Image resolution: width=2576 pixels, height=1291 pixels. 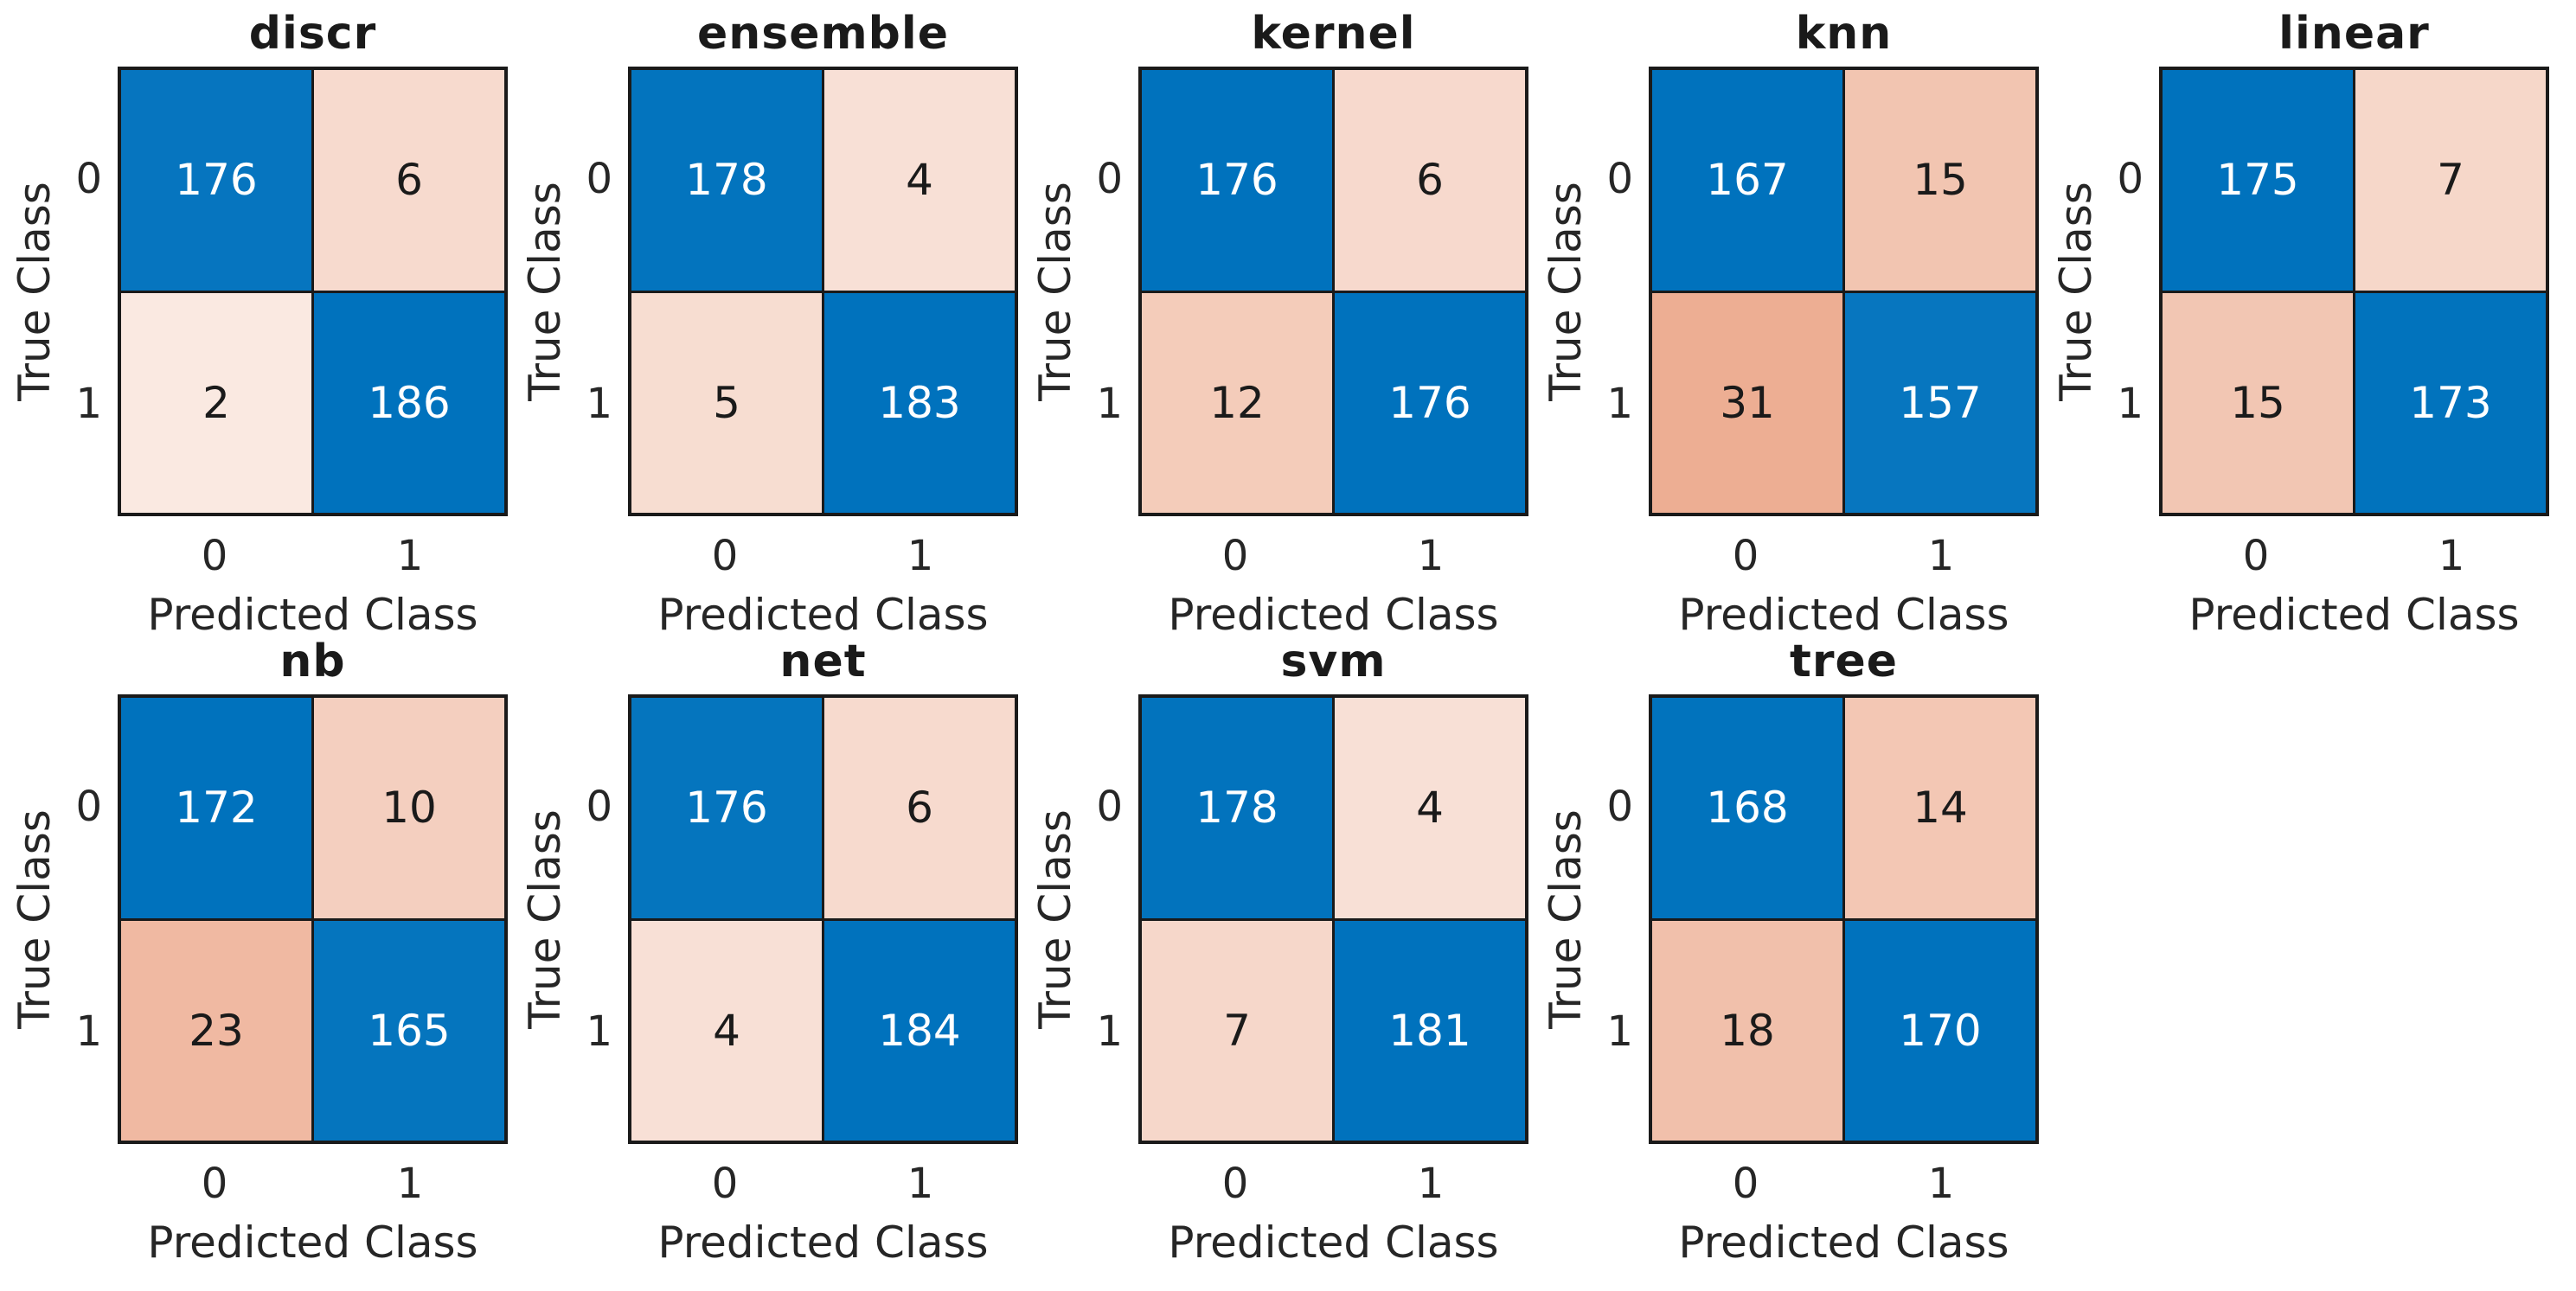 I want to click on matrix-cell: 31, so click(x=1747, y=402).